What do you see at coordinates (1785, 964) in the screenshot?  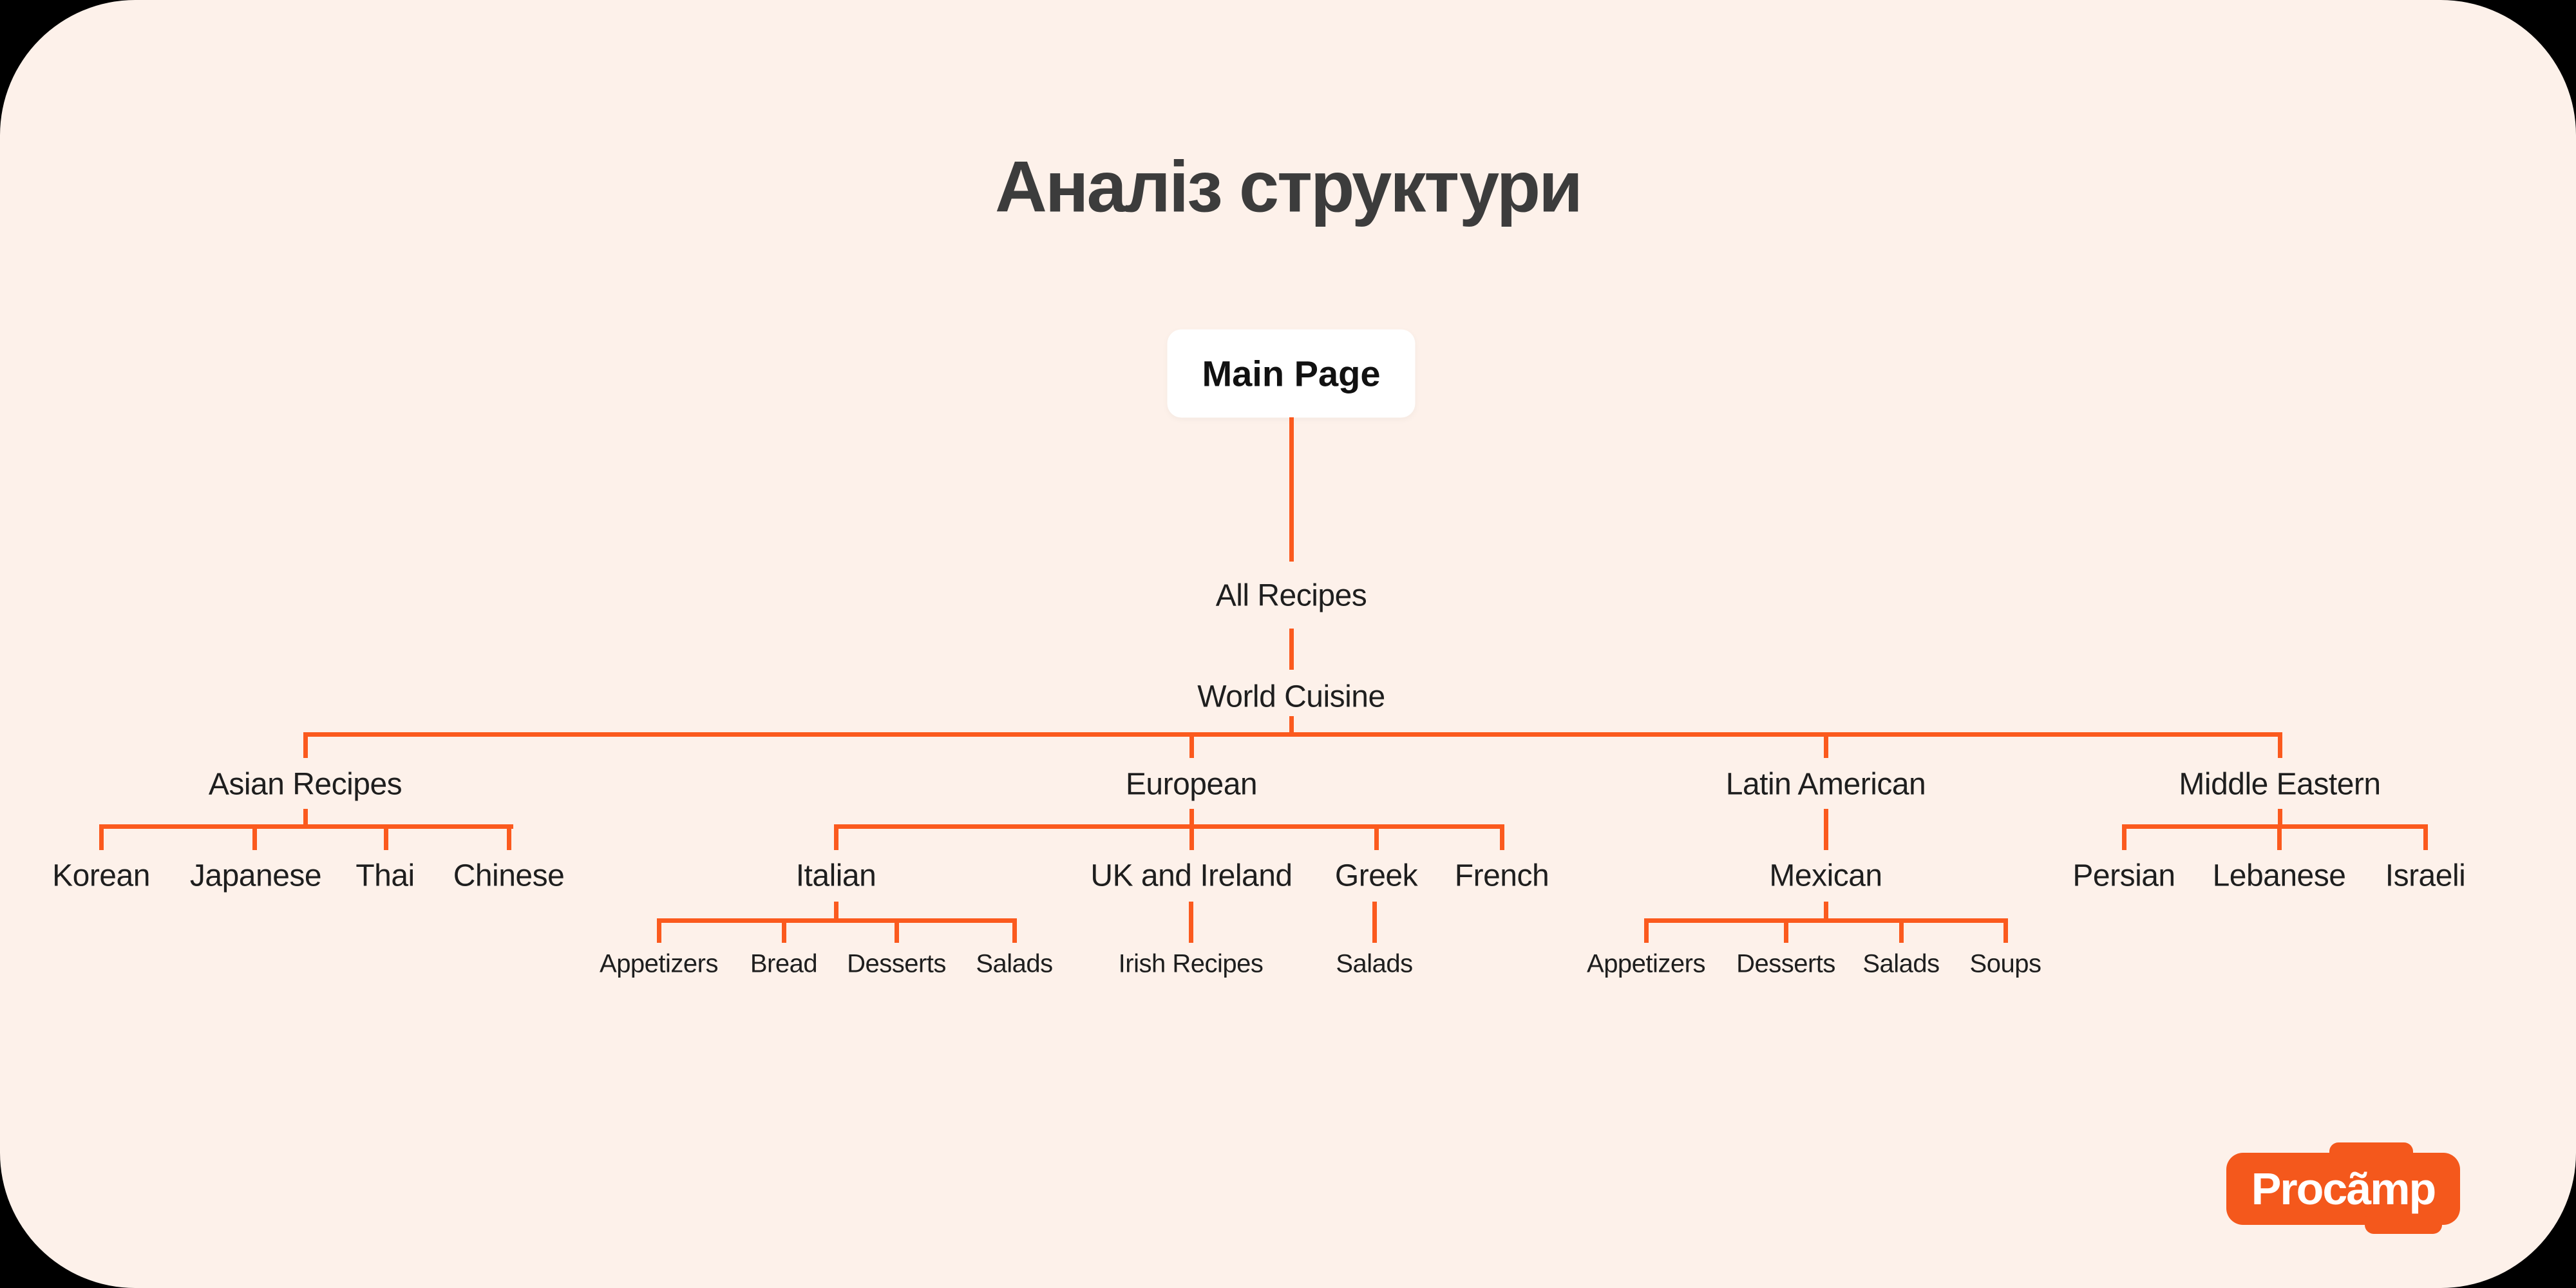 I see `node-mexican-desserts: Desserts` at bounding box center [1785, 964].